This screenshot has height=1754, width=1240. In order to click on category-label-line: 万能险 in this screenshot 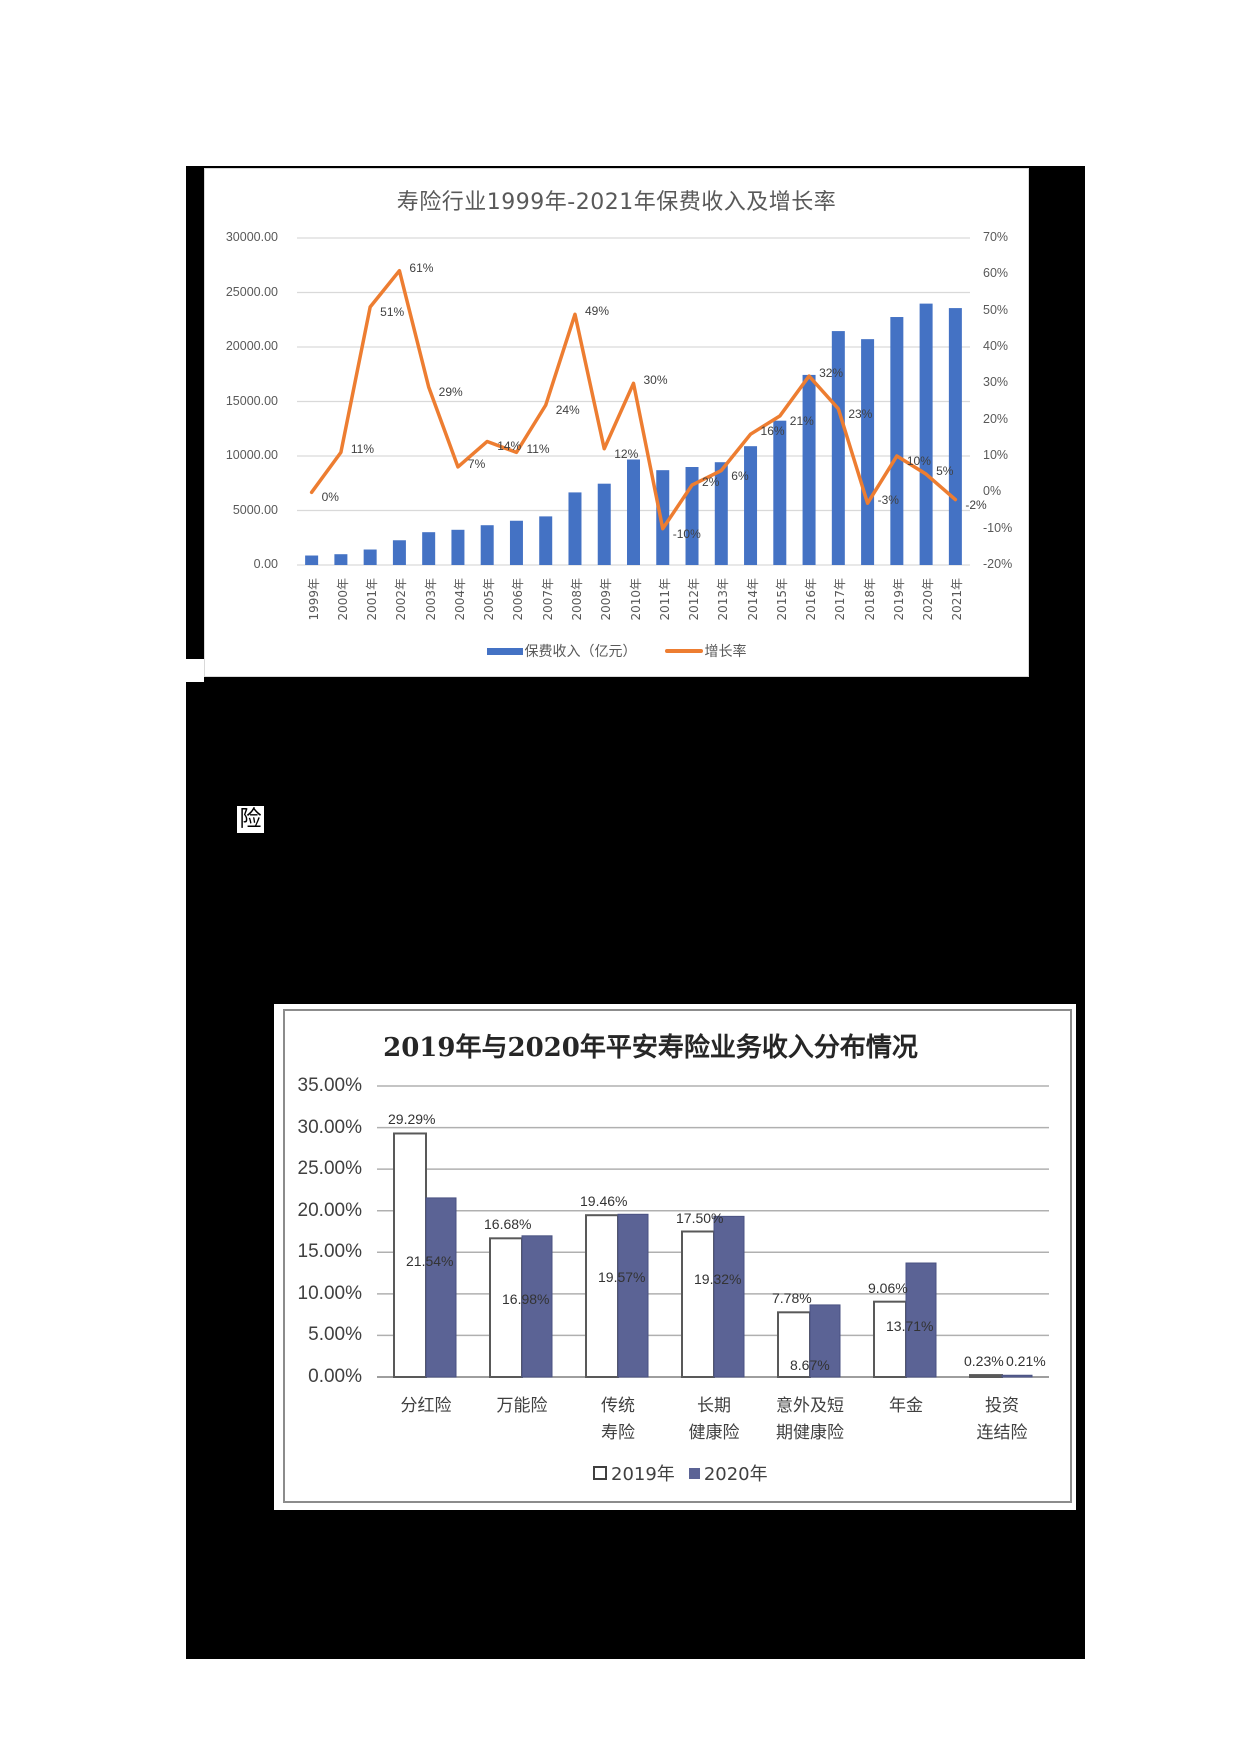, I will do `click(522, 1406)`.